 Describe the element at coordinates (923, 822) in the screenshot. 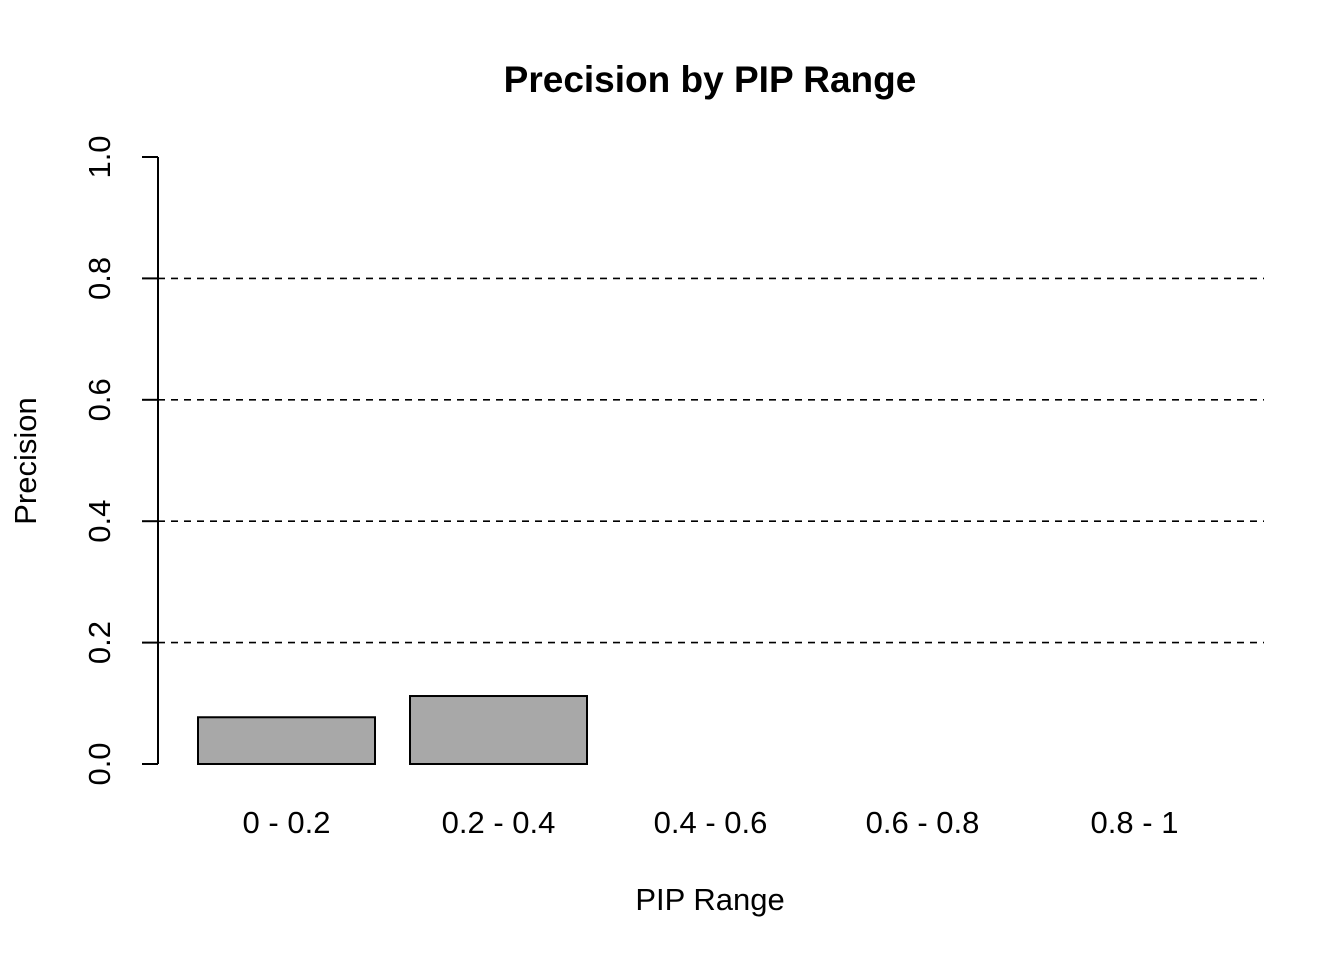

I see `x-tick-label-3: 0.6 - 0.8` at that location.